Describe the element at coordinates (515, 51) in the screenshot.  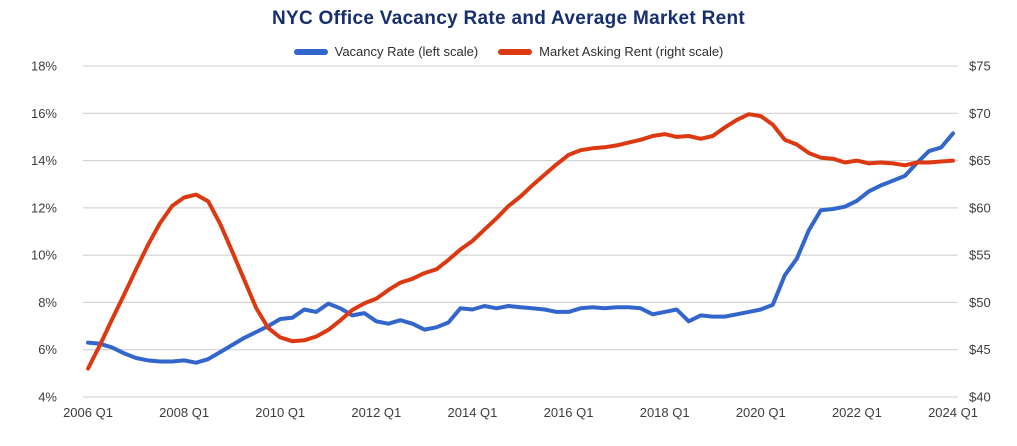
I see `legend-swatch-market-rent-icon` at that location.